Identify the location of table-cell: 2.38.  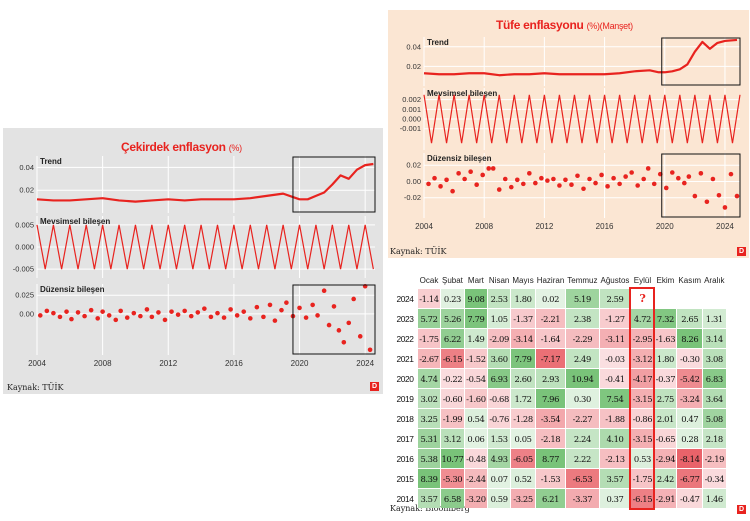
(582, 318).